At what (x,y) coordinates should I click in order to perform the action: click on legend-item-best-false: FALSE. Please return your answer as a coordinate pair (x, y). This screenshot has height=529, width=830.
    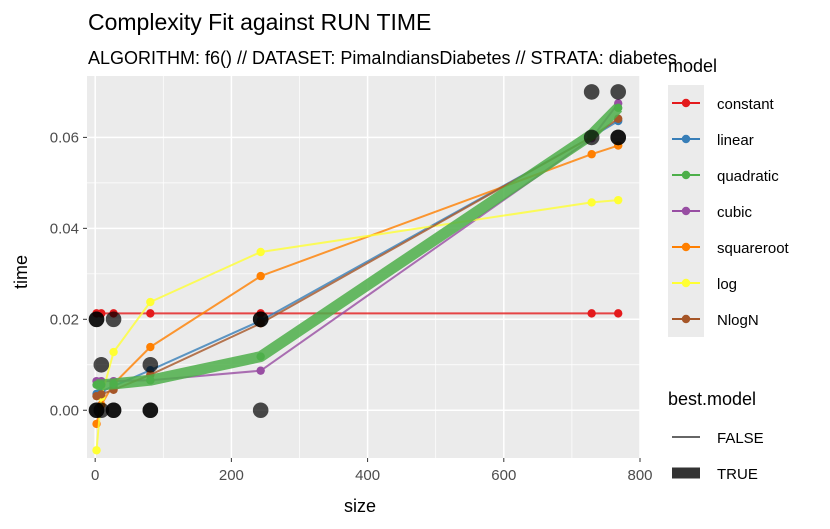
    Looking at the image, I should click on (716, 437).